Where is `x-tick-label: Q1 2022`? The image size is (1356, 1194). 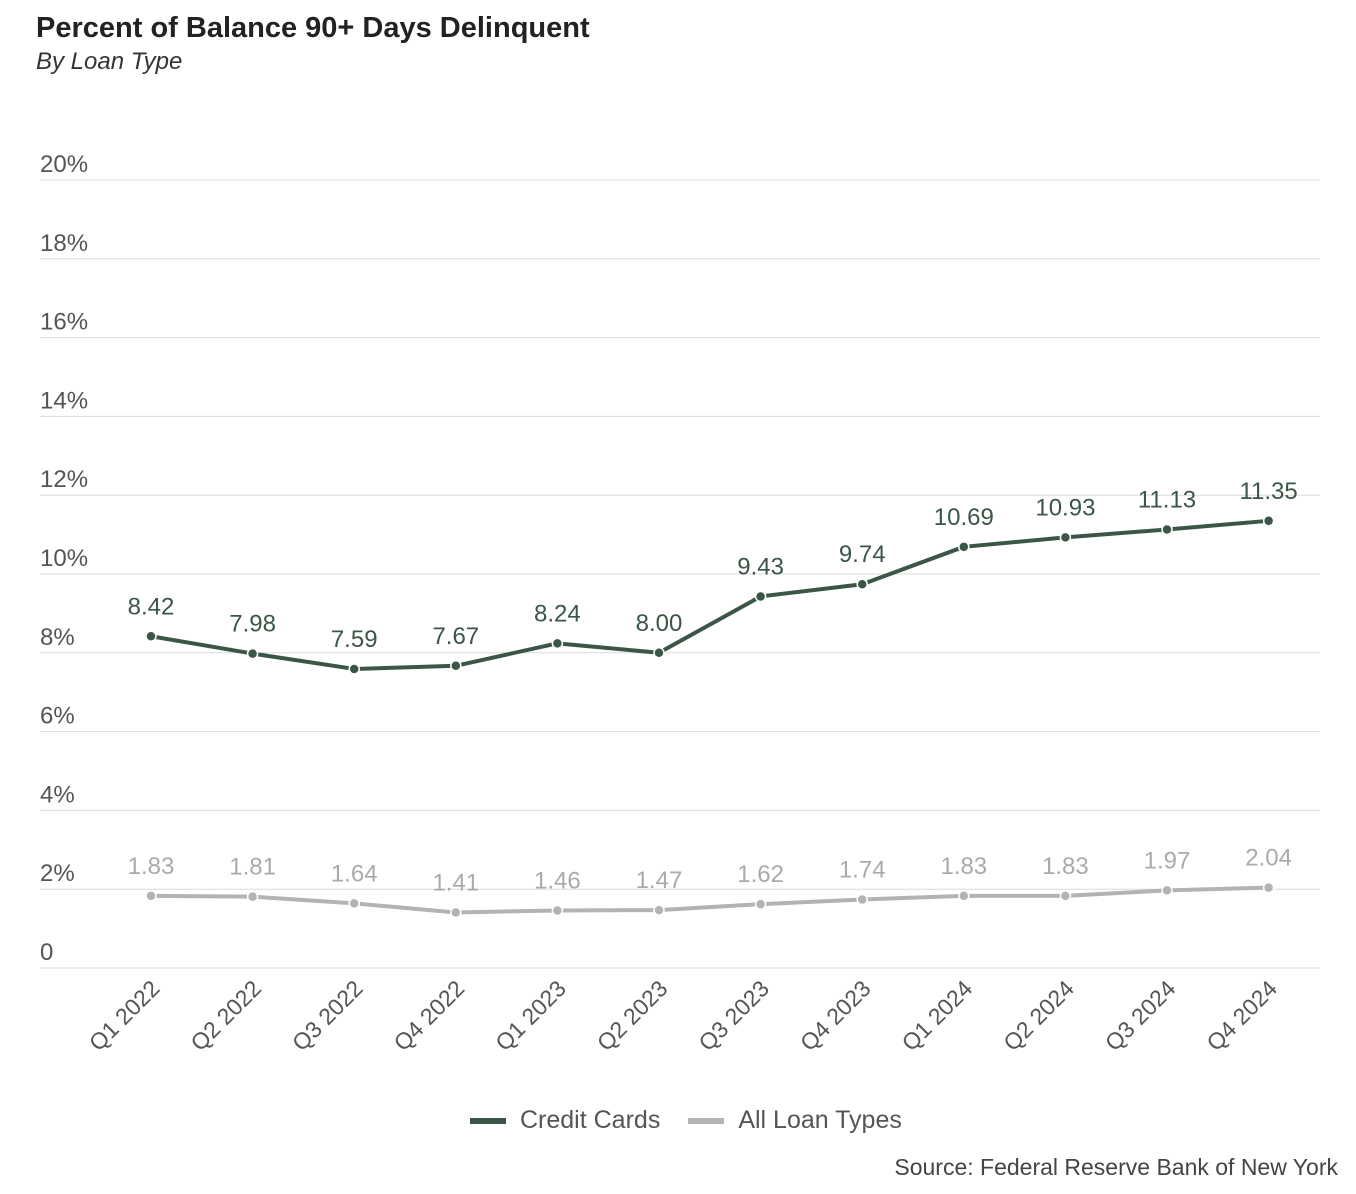 x-tick-label: Q1 2022 is located at coordinates (124, 1015).